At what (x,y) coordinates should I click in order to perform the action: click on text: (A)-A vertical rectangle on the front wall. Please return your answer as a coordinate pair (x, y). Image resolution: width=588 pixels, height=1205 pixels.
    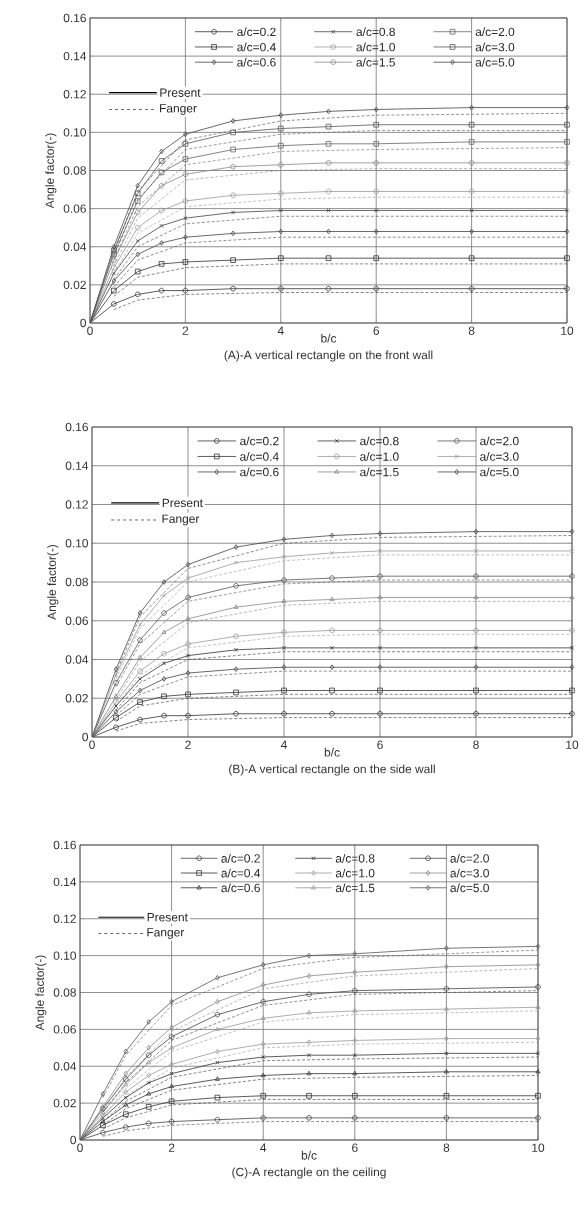
    Looking at the image, I should click on (328, 356).